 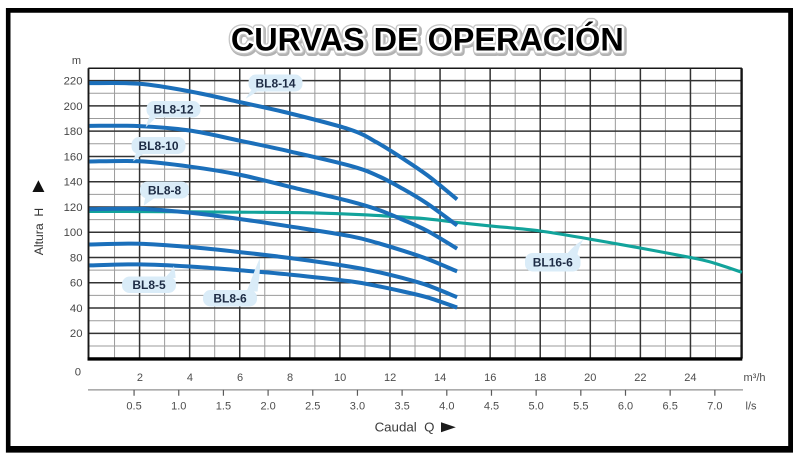 I want to click on svg-text: 180, so click(x=73, y=132).